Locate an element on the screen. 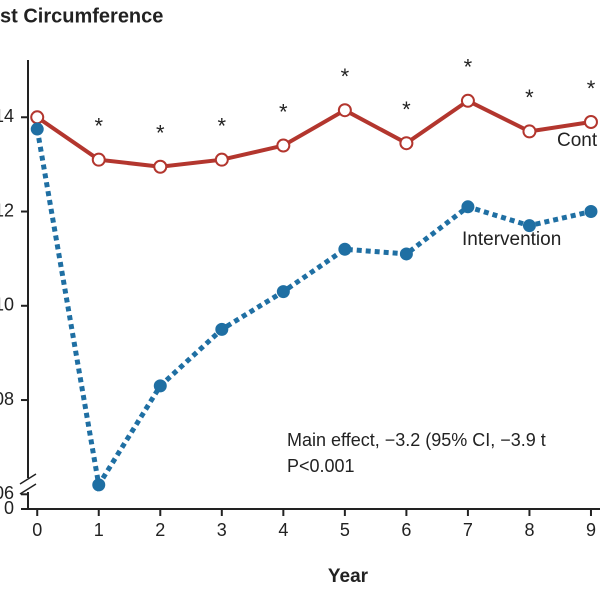 This screenshot has height=600, width=600. x-tick-label: 3 is located at coordinates (222, 530).